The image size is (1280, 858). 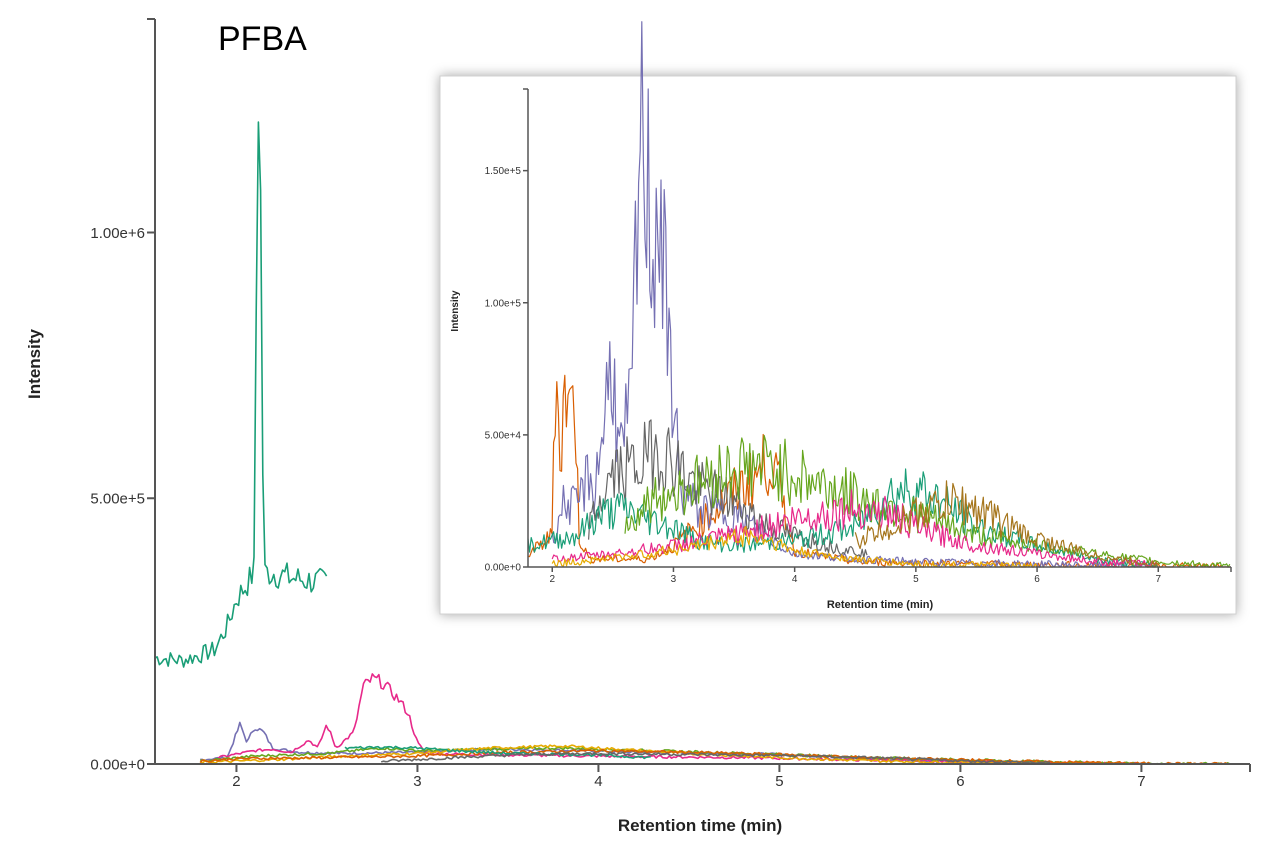 I want to click on main-y-axis-label: Intensity, so click(x=34, y=364).